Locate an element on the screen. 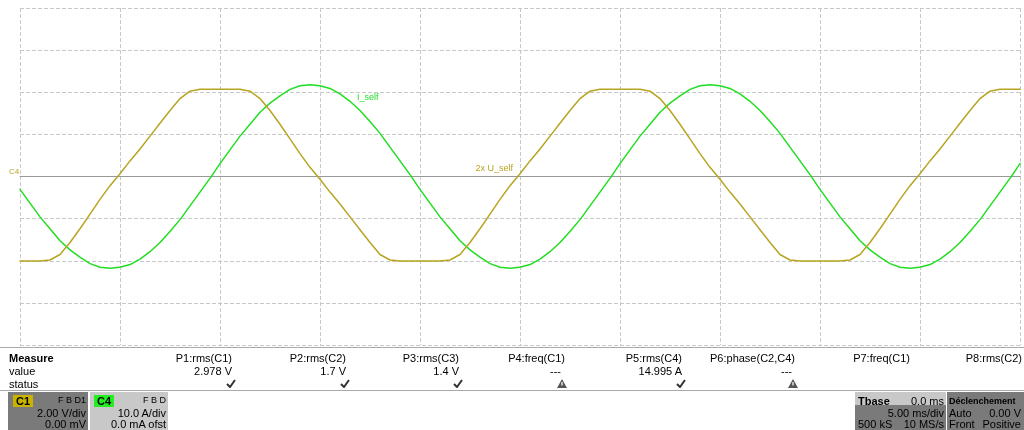 This screenshot has height=430, width=1024. text: 10 MS/s is located at coordinates (923, 424).